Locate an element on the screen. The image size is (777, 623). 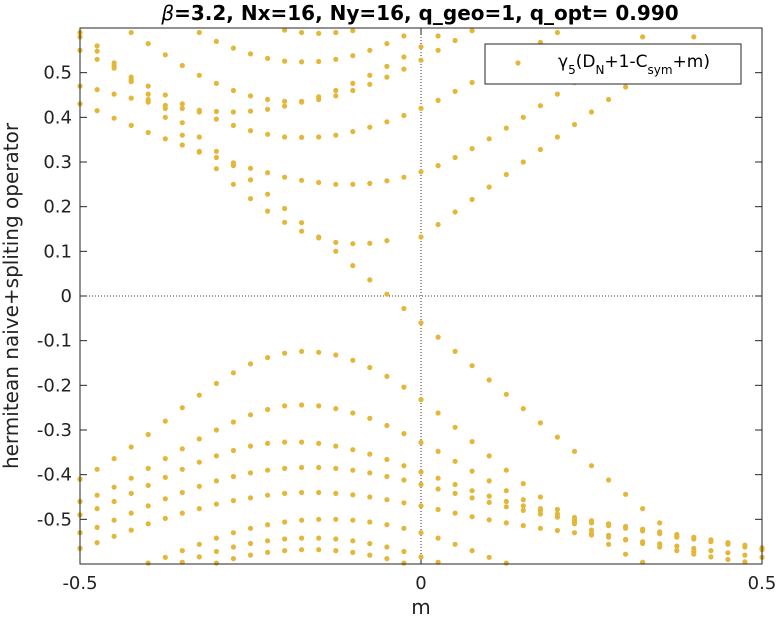
x-tick-label: 0.5 is located at coordinates (762, 583).